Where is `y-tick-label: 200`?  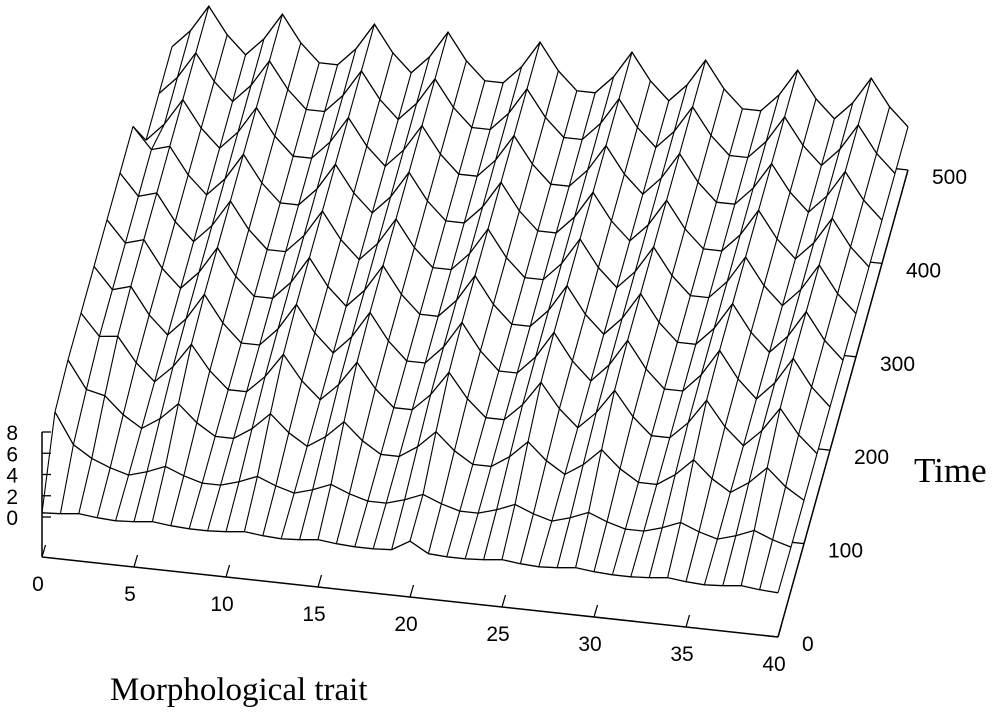
y-tick-label: 200 is located at coordinates (871, 457).